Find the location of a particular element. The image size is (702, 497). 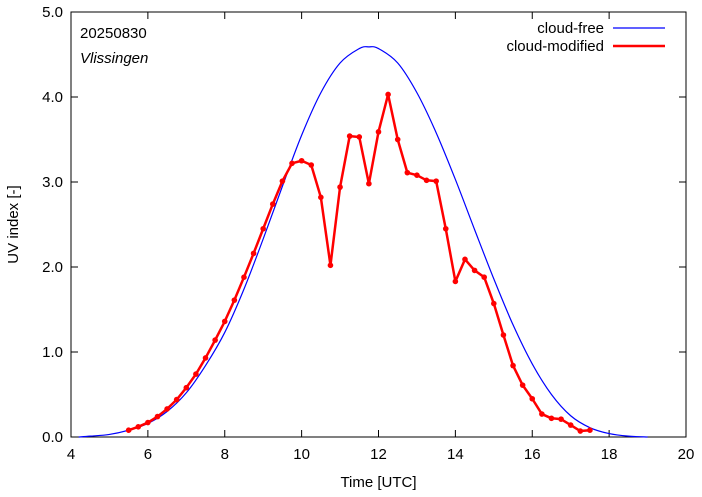

y-tick-label: 4.0 is located at coordinates (52, 97).